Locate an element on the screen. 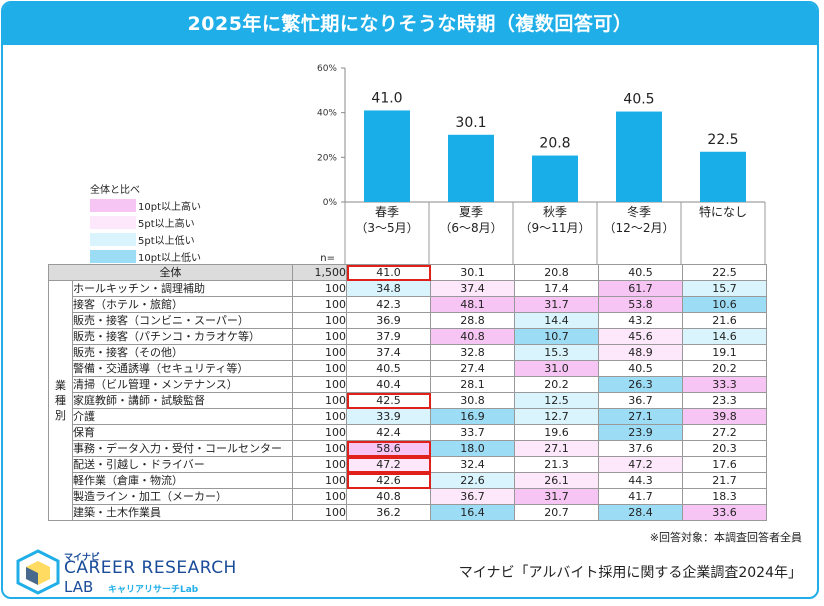 The width and height of the screenshot is (824, 606). legend: 全体と比べ 10pt以上高い 5pt以上高い 5pt以上低い 10pt以上低い is located at coordinates (145, 223).